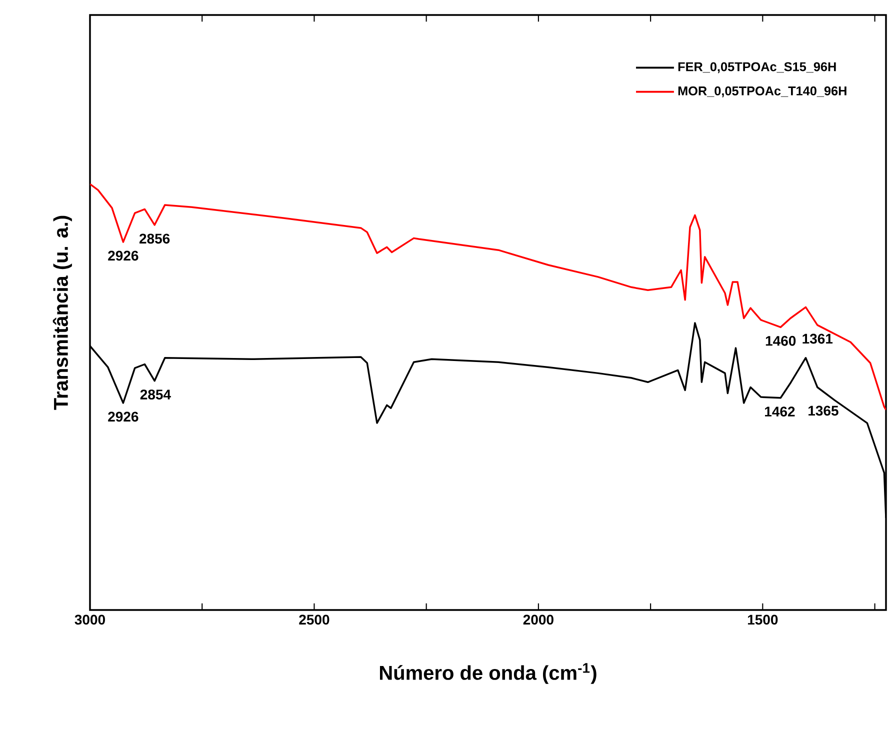 This screenshot has width=889, height=733. What do you see at coordinates (757, 68) in the screenshot?
I see `legend-label: FER_0,05TPOAc_S15_96H` at bounding box center [757, 68].